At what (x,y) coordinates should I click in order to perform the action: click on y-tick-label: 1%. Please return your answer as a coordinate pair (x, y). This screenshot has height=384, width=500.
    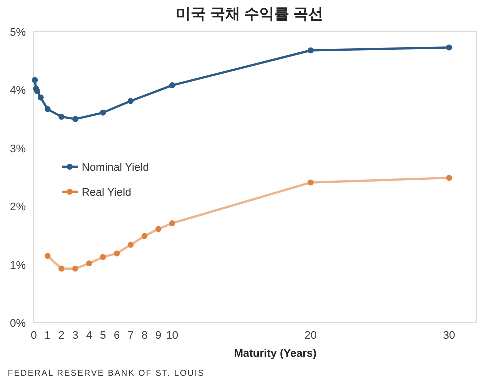
    Looking at the image, I should click on (18, 266).